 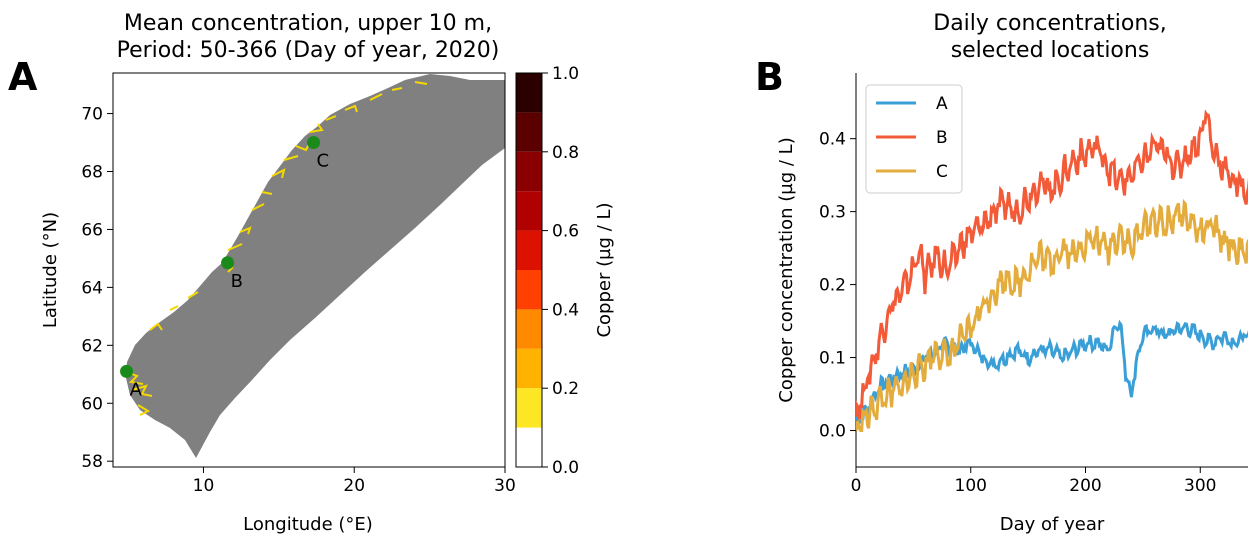 What do you see at coordinates (786, 269) in the screenshot?
I see `line-y-axis-label: Copper concentration (µg / L)` at bounding box center [786, 269].